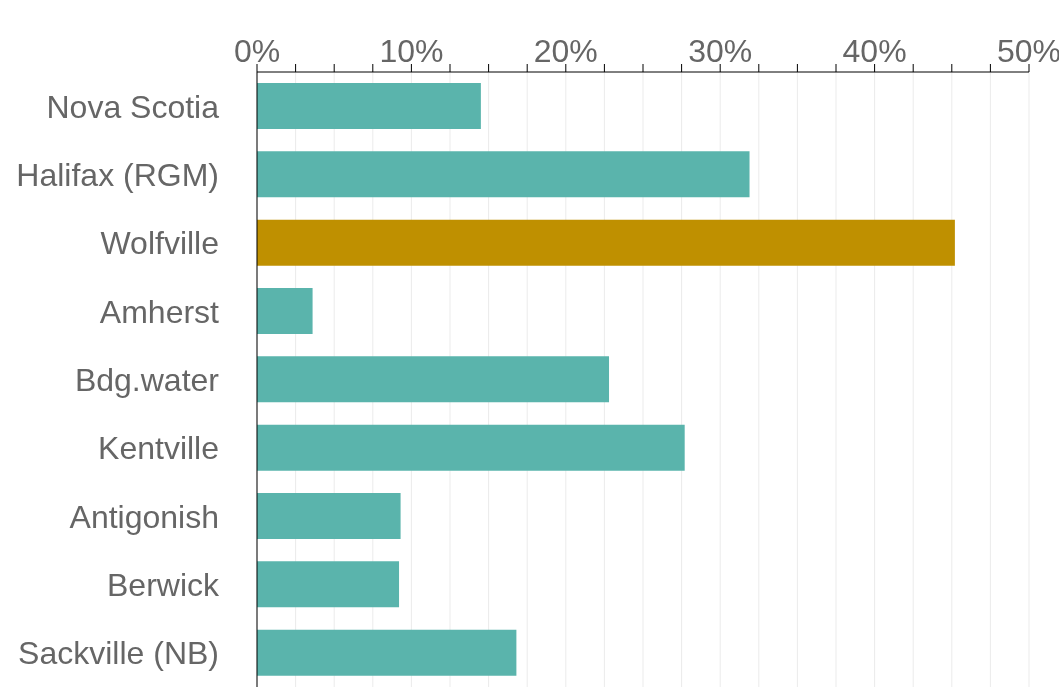  I want to click on x-tick-label: 30%, so click(720, 51).